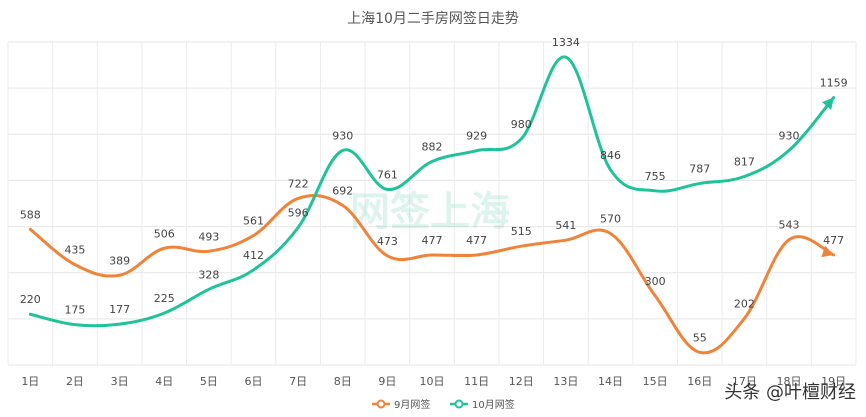 The image size is (866, 417). I want to click on data-label-oct: 755, so click(655, 176).